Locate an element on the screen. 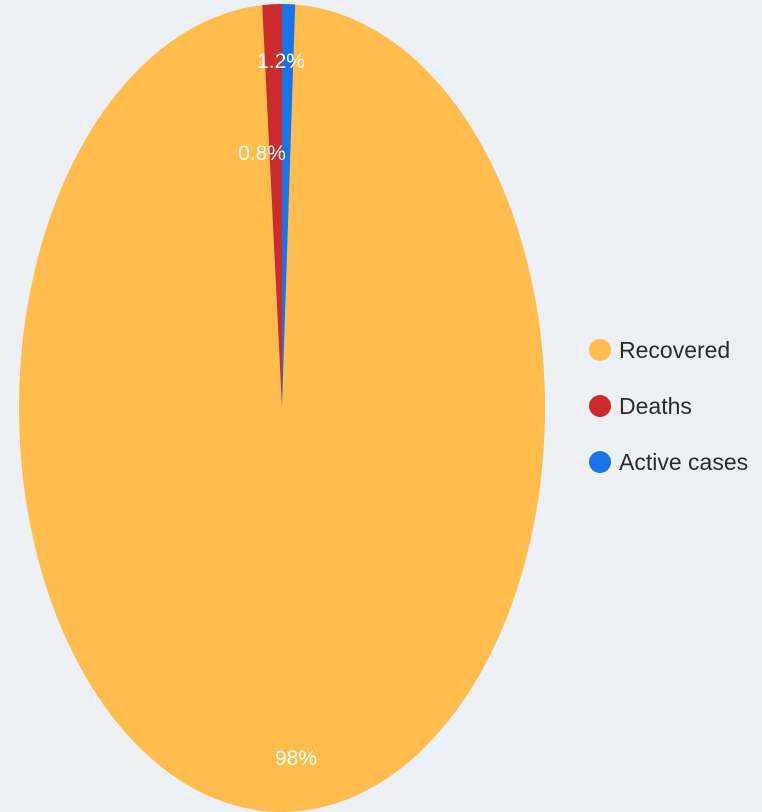 The height and width of the screenshot is (812, 762). legend-label-recovered: Recovered is located at coordinates (675, 349).